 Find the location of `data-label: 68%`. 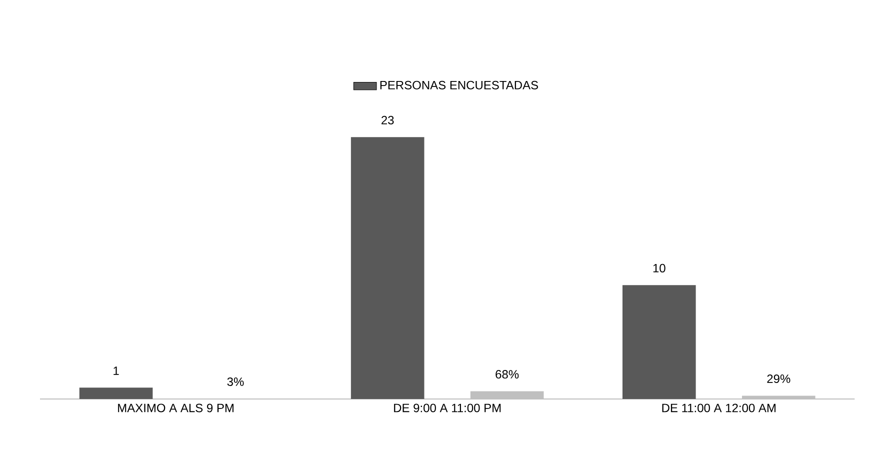

data-label: 68% is located at coordinates (507, 374).